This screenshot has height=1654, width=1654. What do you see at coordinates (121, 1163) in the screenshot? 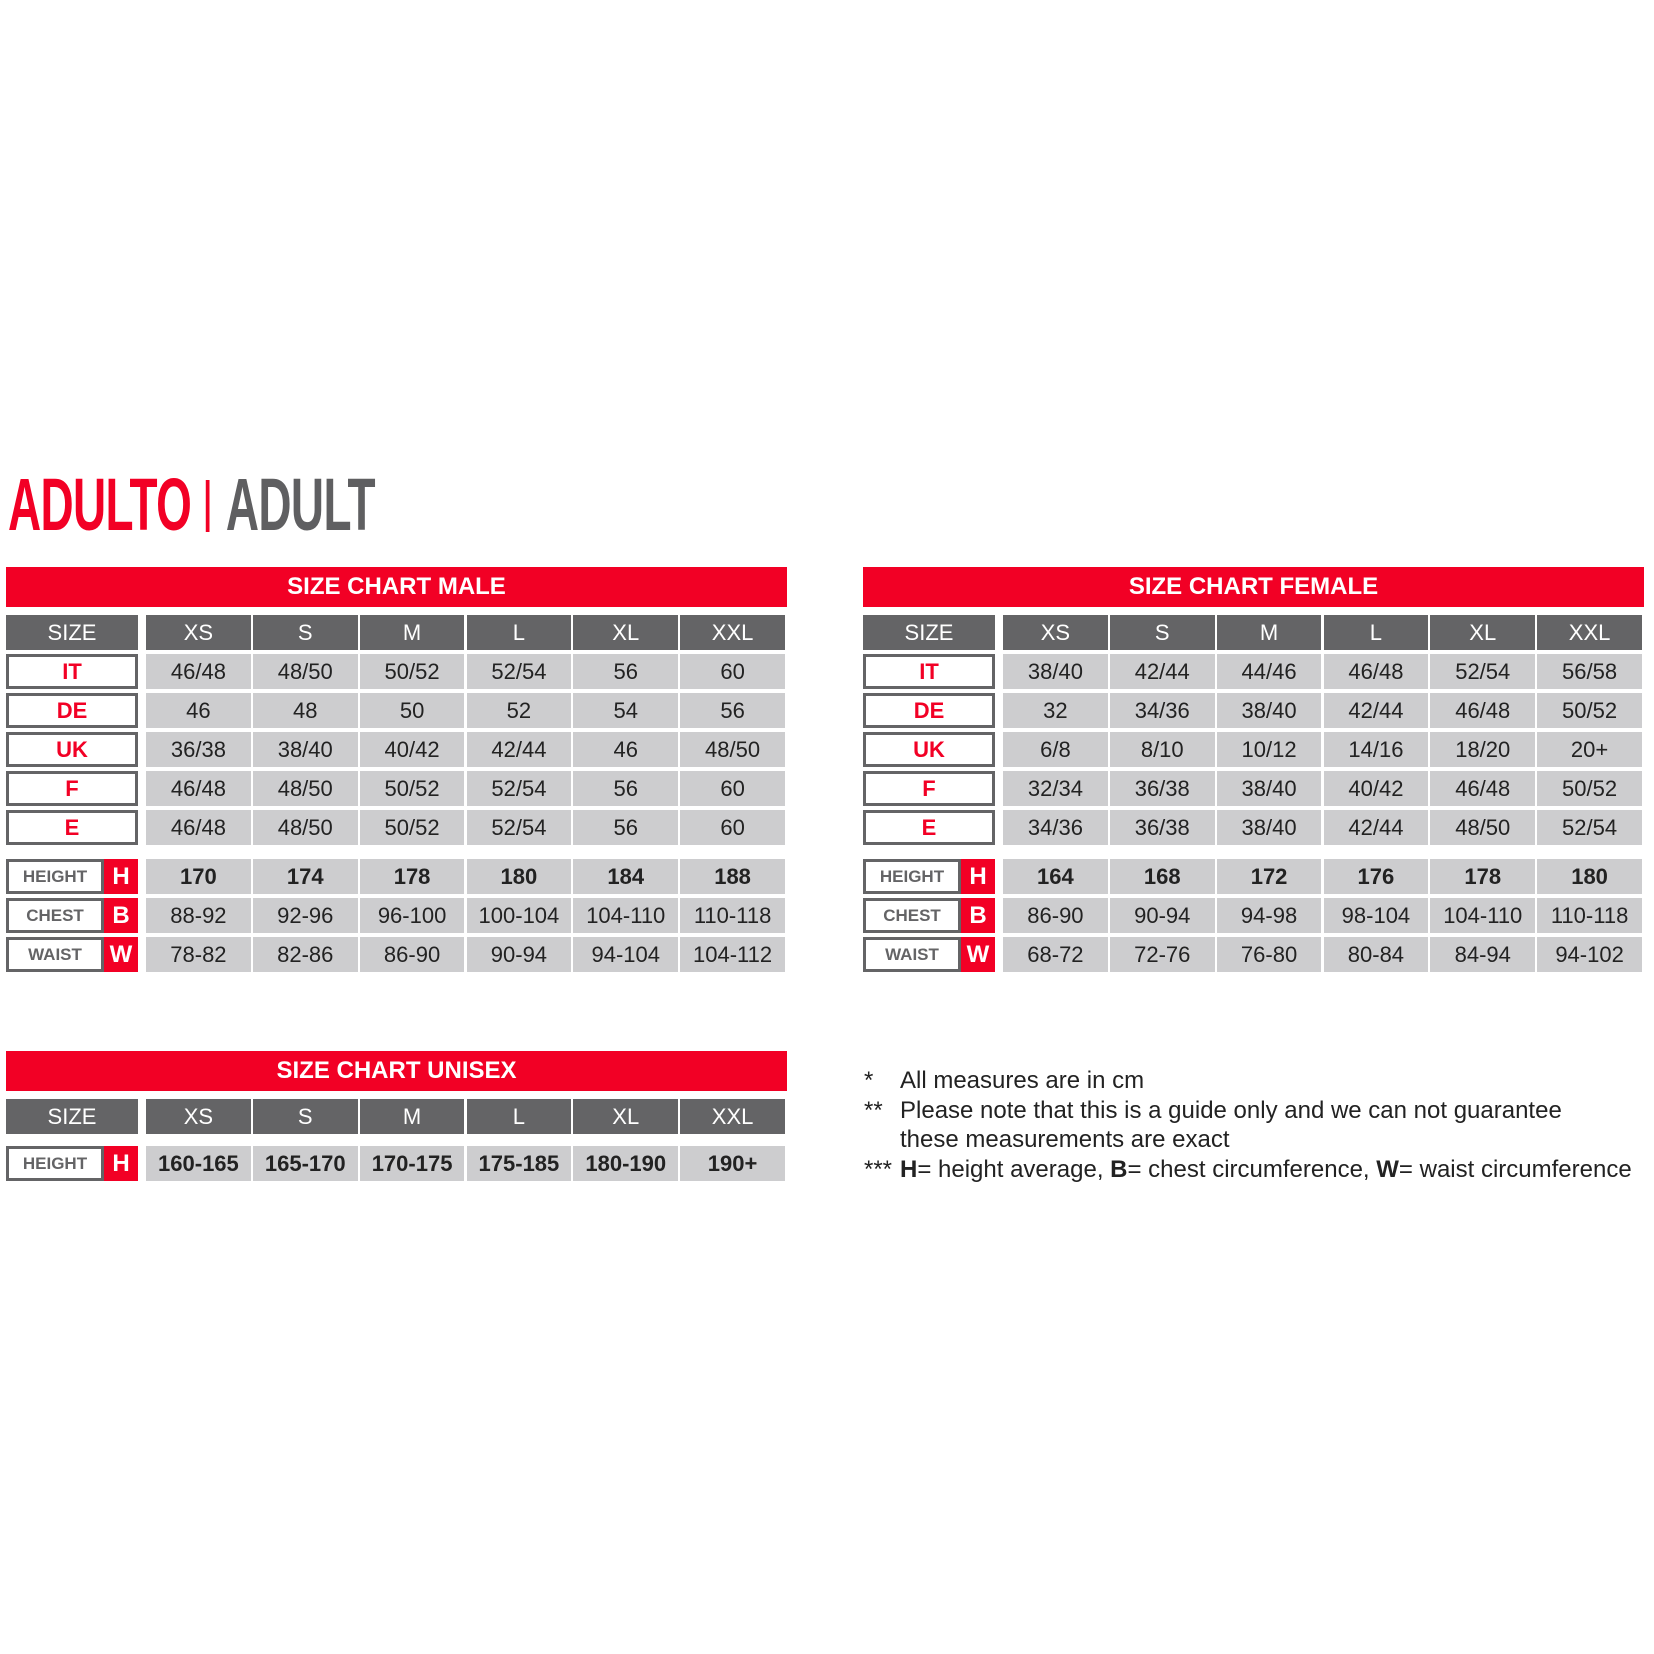
I see `measure-letter-badge: H` at bounding box center [121, 1163].